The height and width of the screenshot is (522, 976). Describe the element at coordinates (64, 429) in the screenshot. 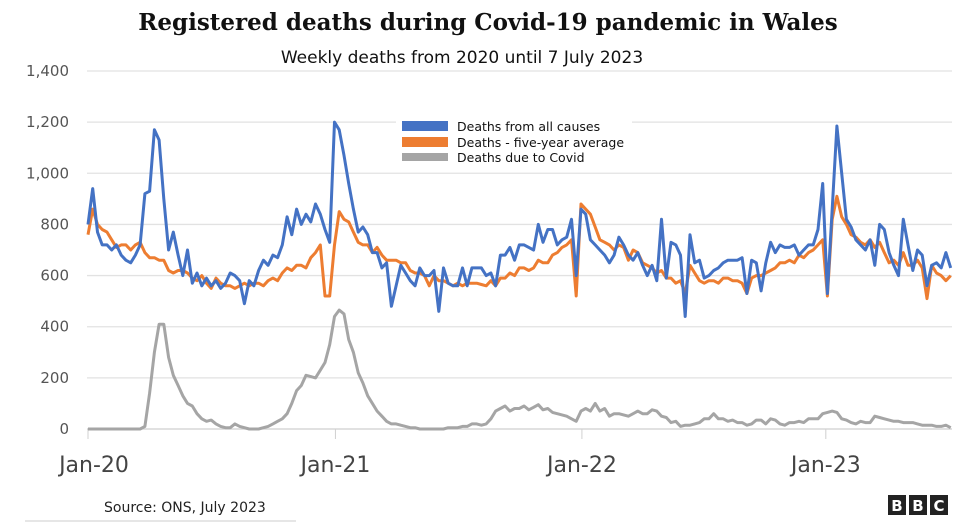

I see `y-tick-label: 0` at that location.